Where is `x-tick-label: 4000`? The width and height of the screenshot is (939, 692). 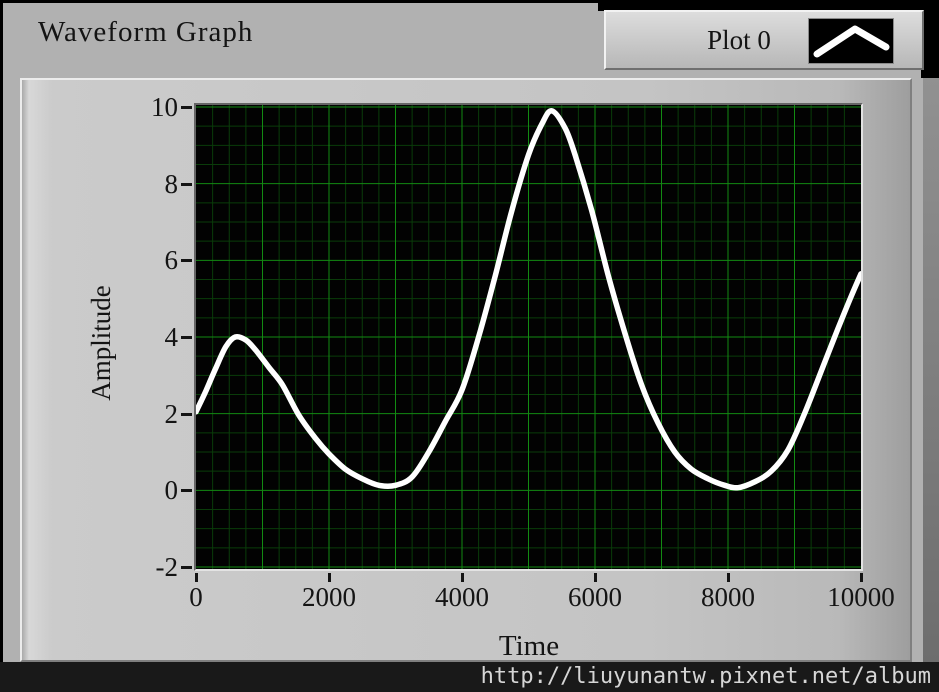 x-tick-label: 4000 is located at coordinates (462, 597).